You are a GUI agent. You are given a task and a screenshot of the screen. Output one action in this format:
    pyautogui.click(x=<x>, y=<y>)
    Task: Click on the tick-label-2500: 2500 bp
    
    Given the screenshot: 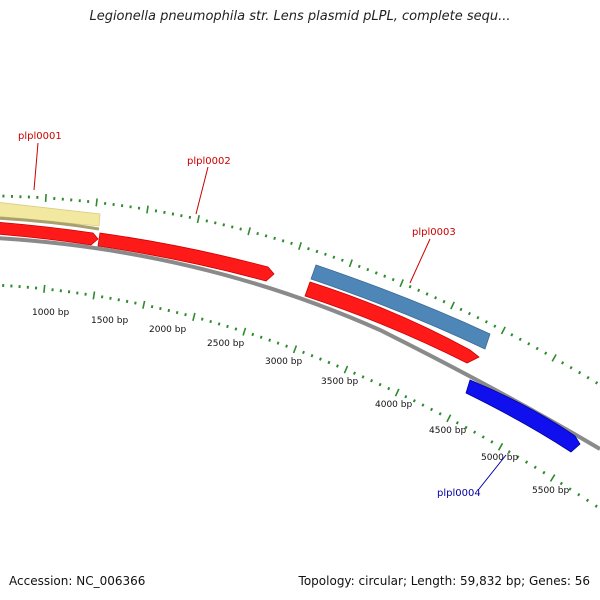 What is the action you would take?
    pyautogui.click(x=225, y=344)
    